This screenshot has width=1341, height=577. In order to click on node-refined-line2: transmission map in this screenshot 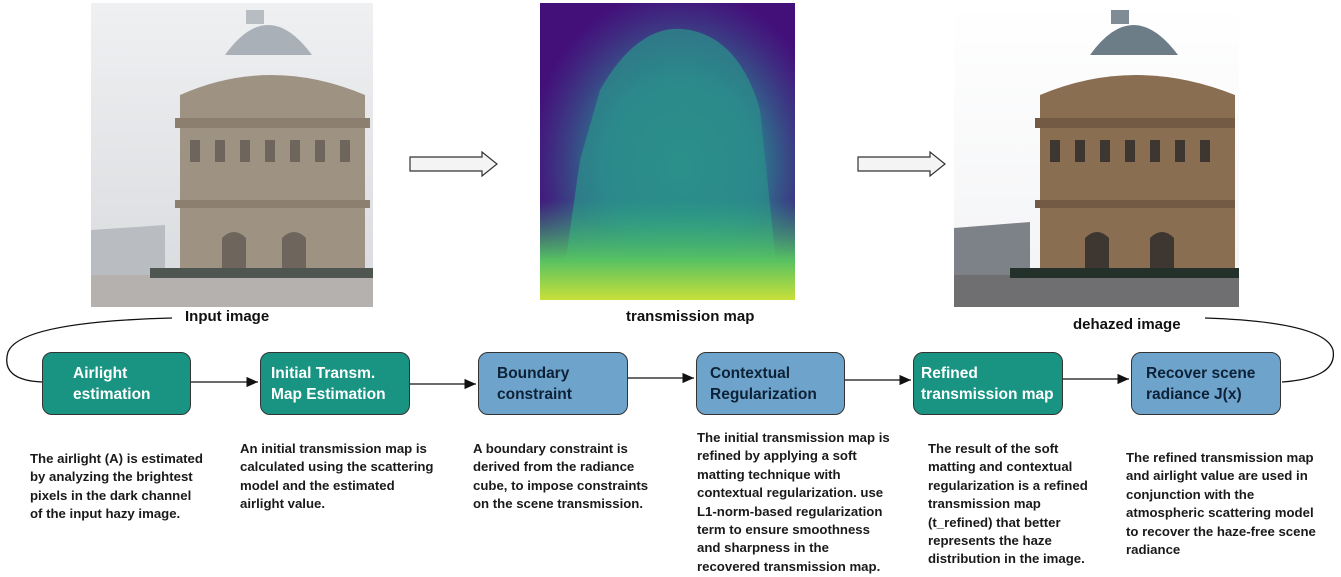, I will do `click(987, 394)`.